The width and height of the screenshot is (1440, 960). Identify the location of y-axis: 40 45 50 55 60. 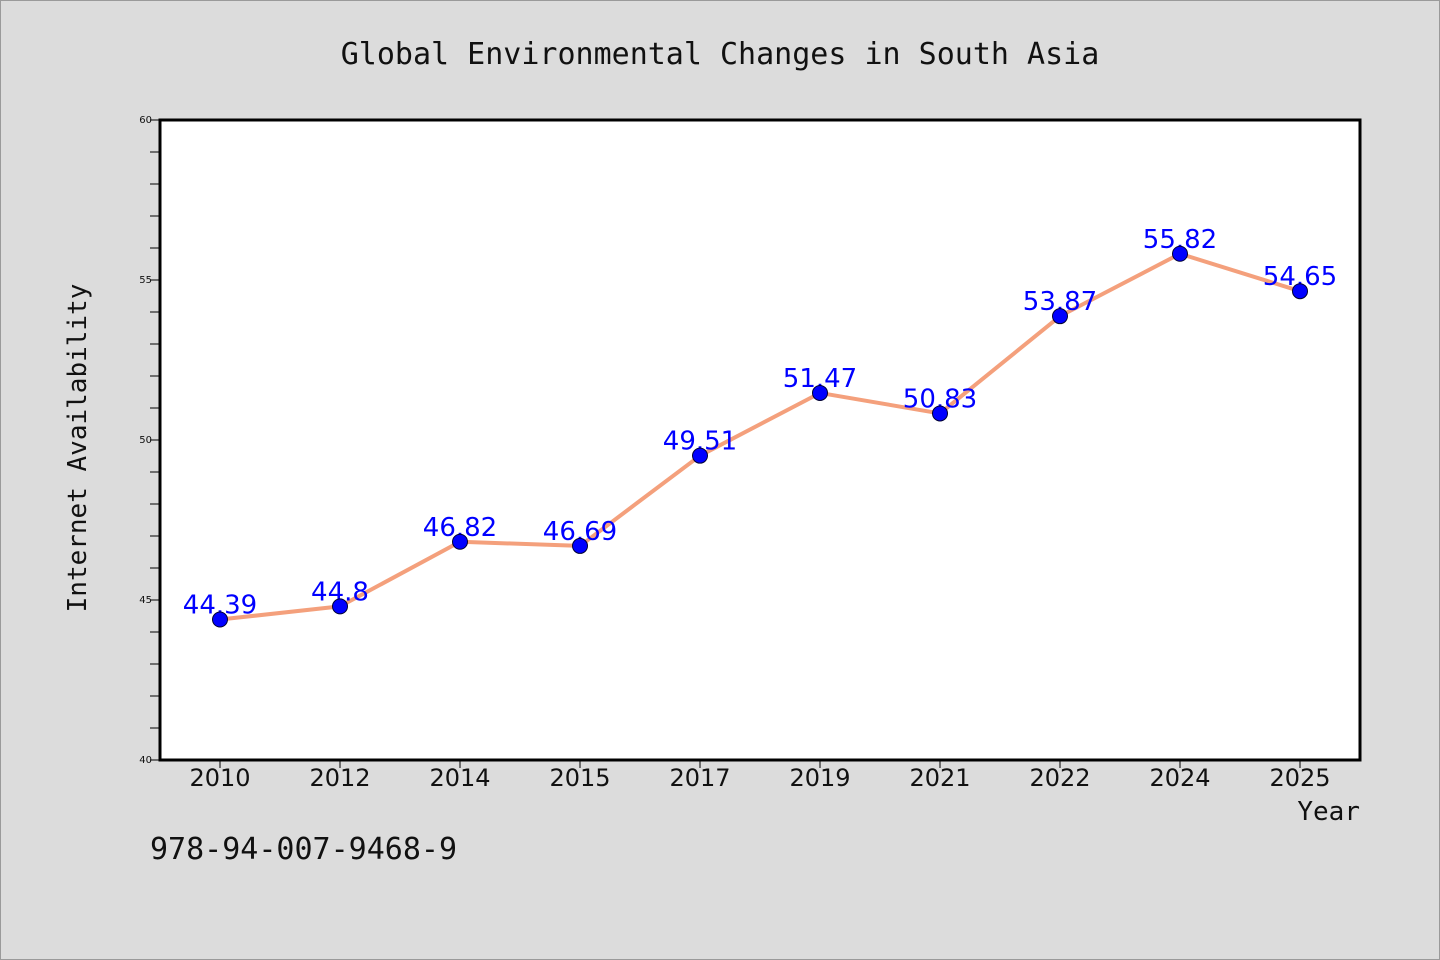
(149, 440).